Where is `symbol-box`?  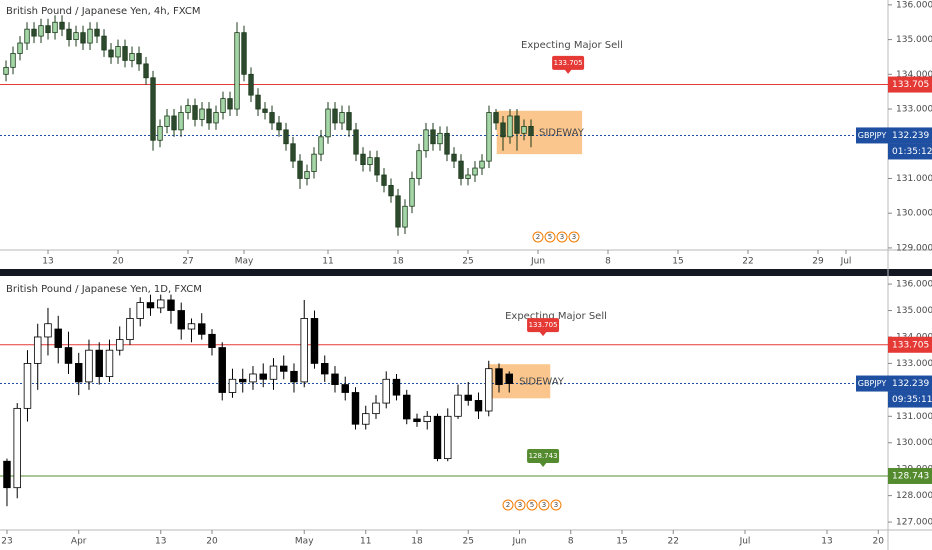 symbol-box is located at coordinates (872, 383).